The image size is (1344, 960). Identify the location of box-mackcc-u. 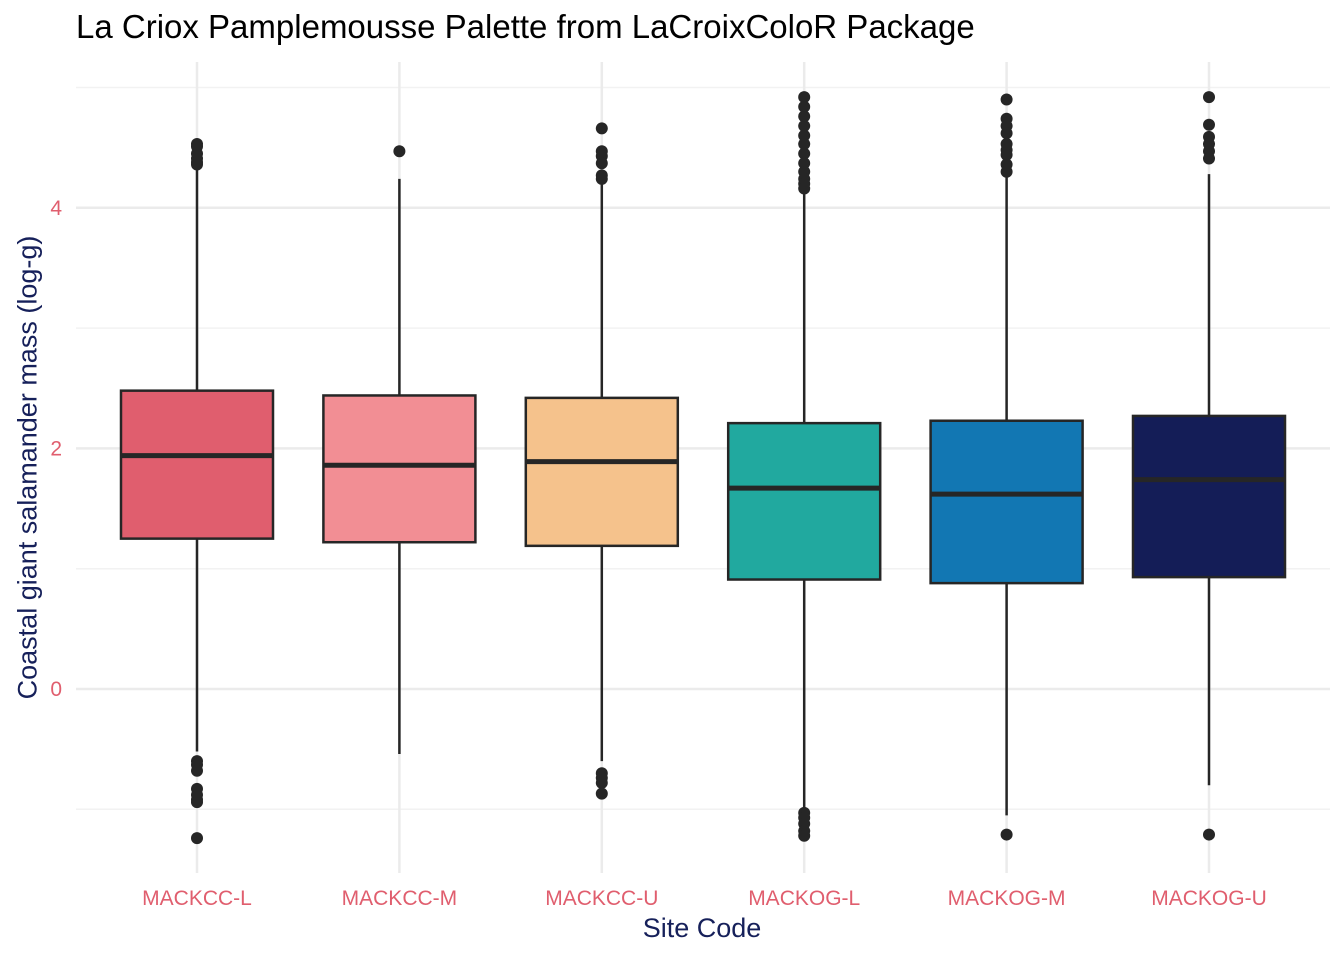
(602, 461).